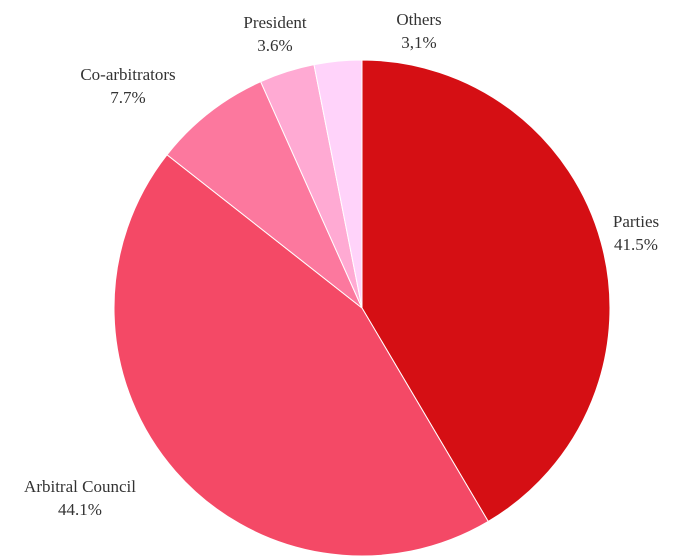  What do you see at coordinates (274, 45) in the screenshot?
I see `slice-value-president: 3.6%` at bounding box center [274, 45].